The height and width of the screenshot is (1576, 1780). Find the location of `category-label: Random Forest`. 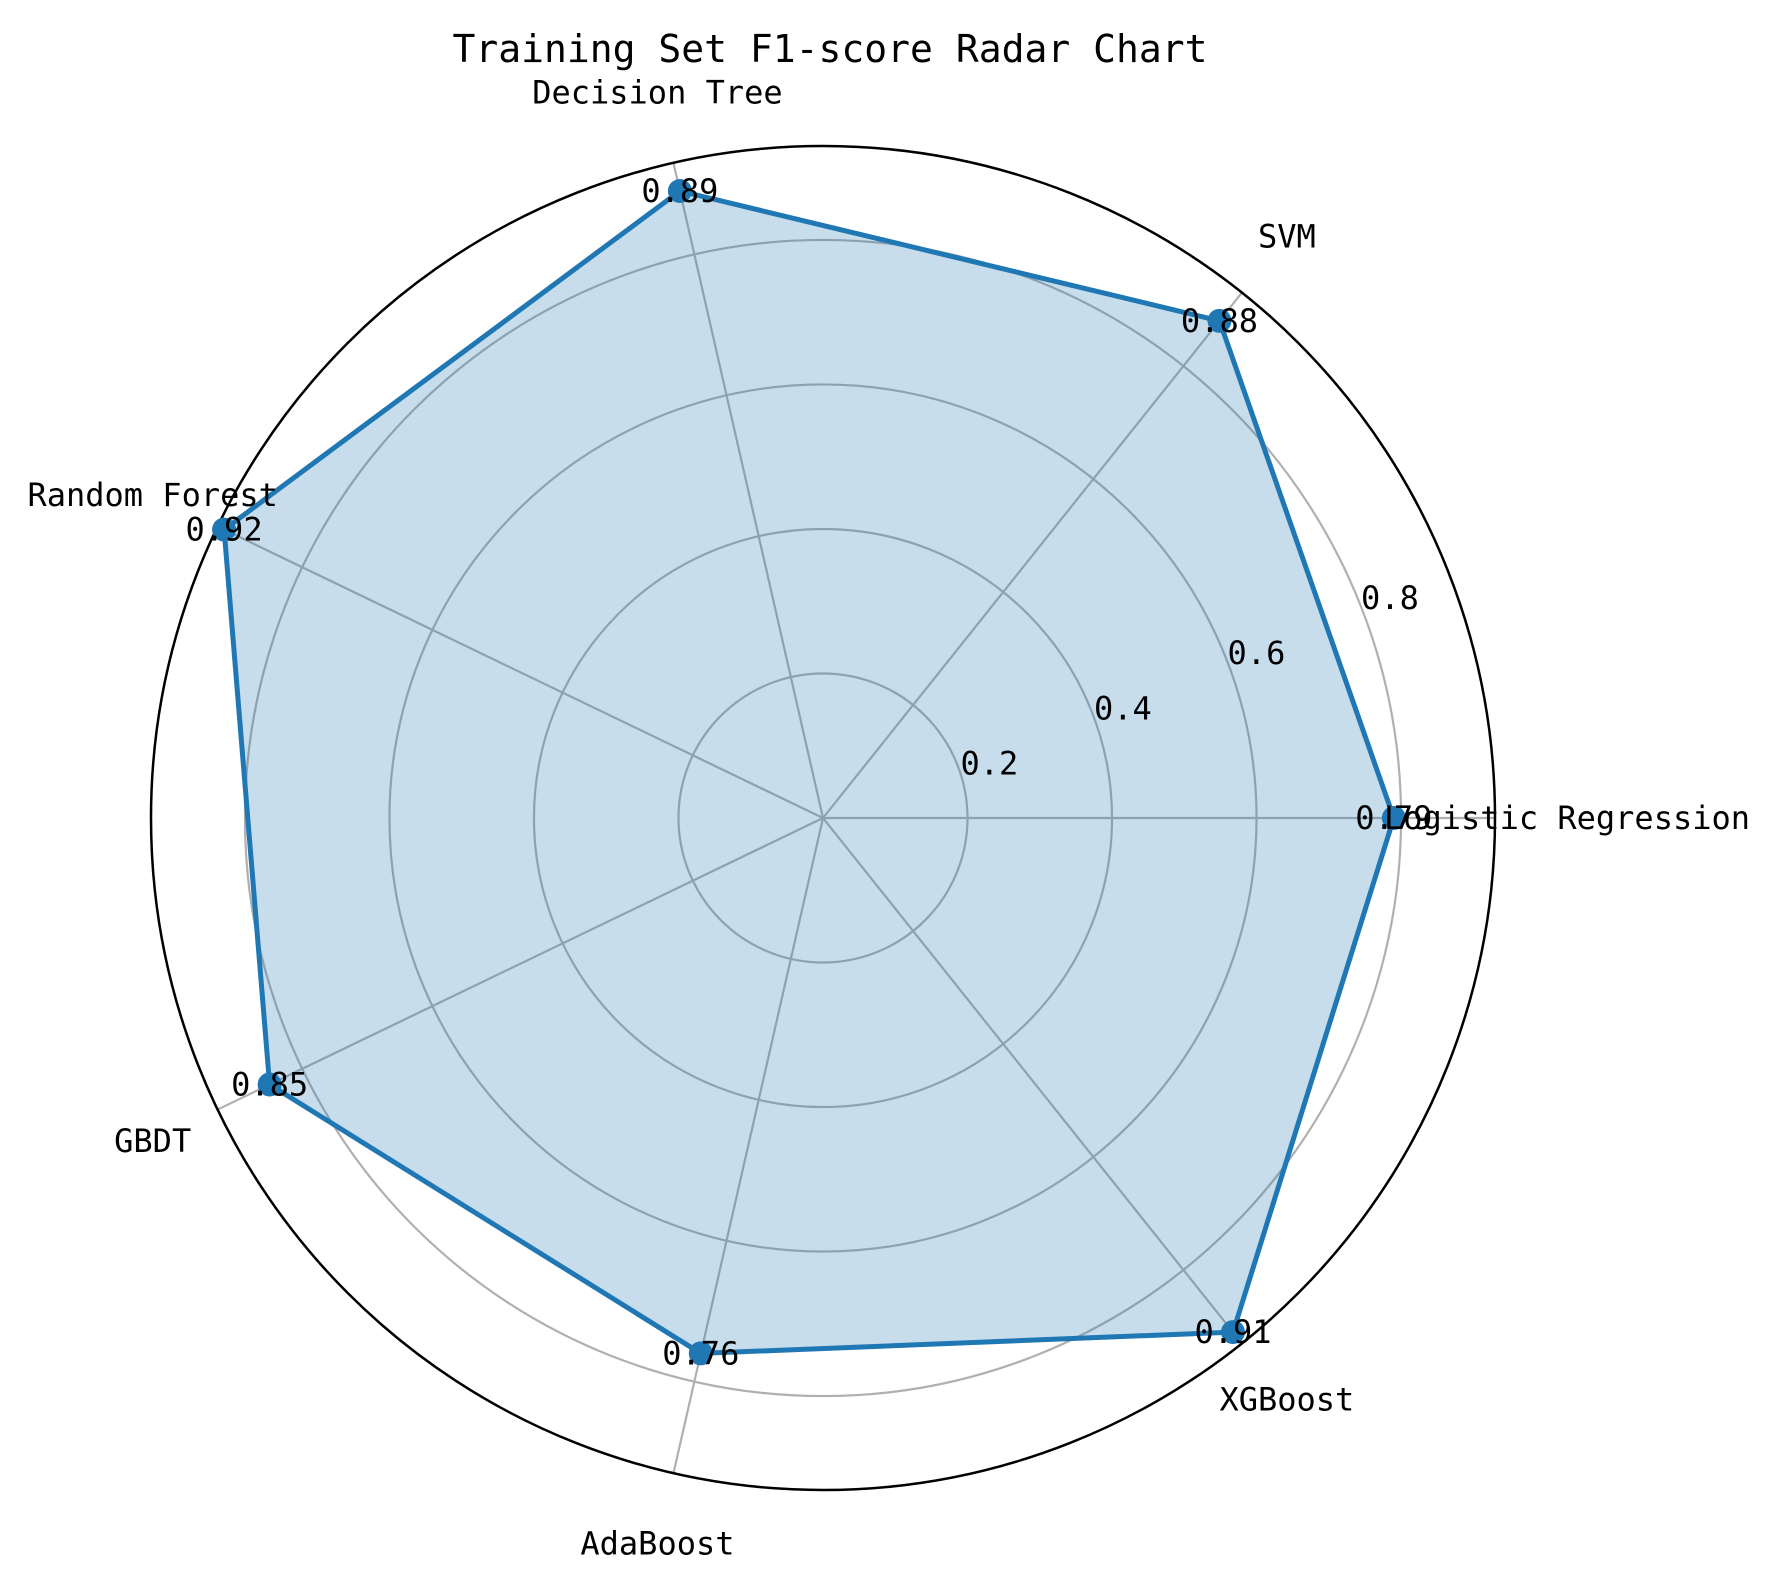

category-label: Random Forest is located at coordinates (152, 495).